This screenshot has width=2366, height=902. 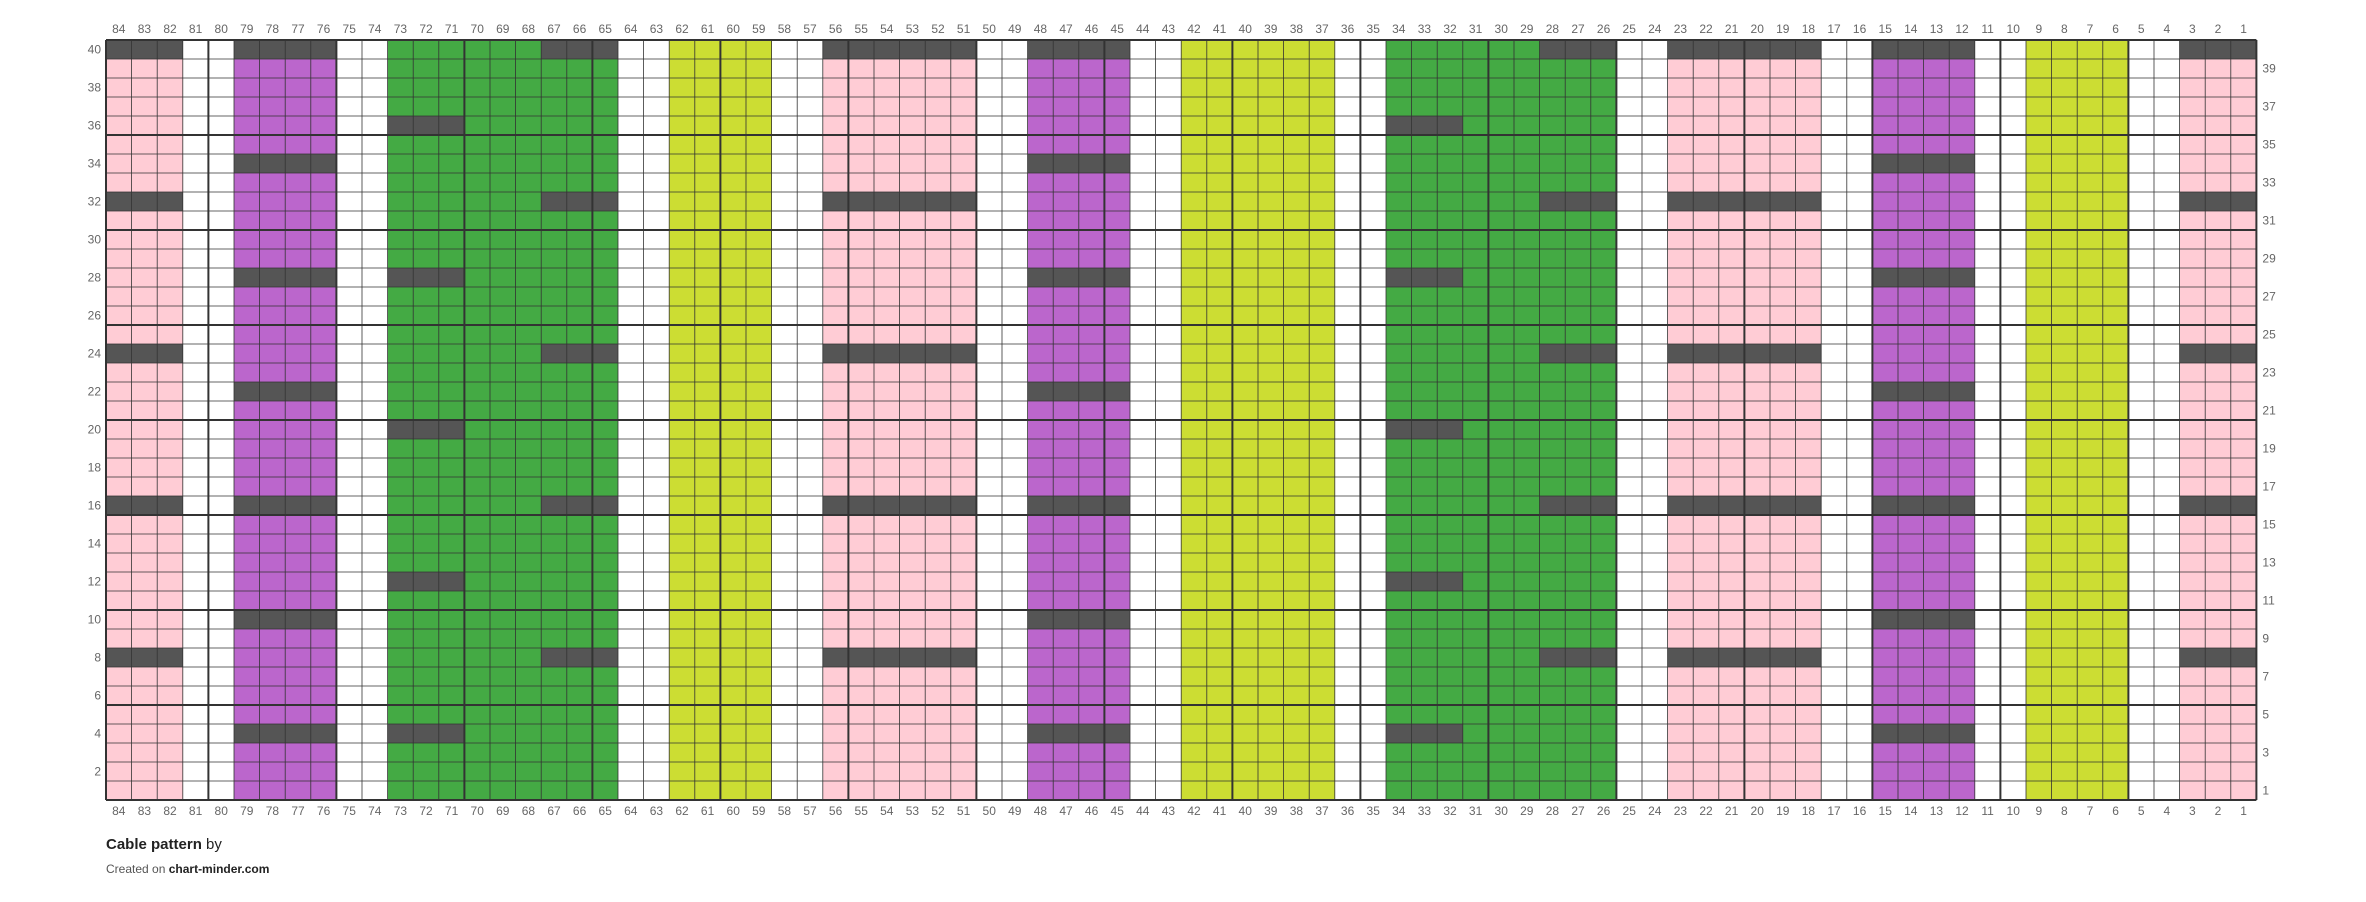 I want to click on col-label-top-78: 78, so click(x=273, y=29).